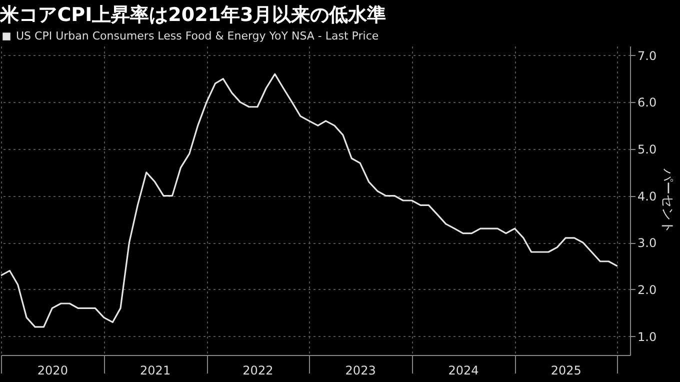  What do you see at coordinates (647, 55) in the screenshot?
I see `y-tick-label: 7.0` at bounding box center [647, 55].